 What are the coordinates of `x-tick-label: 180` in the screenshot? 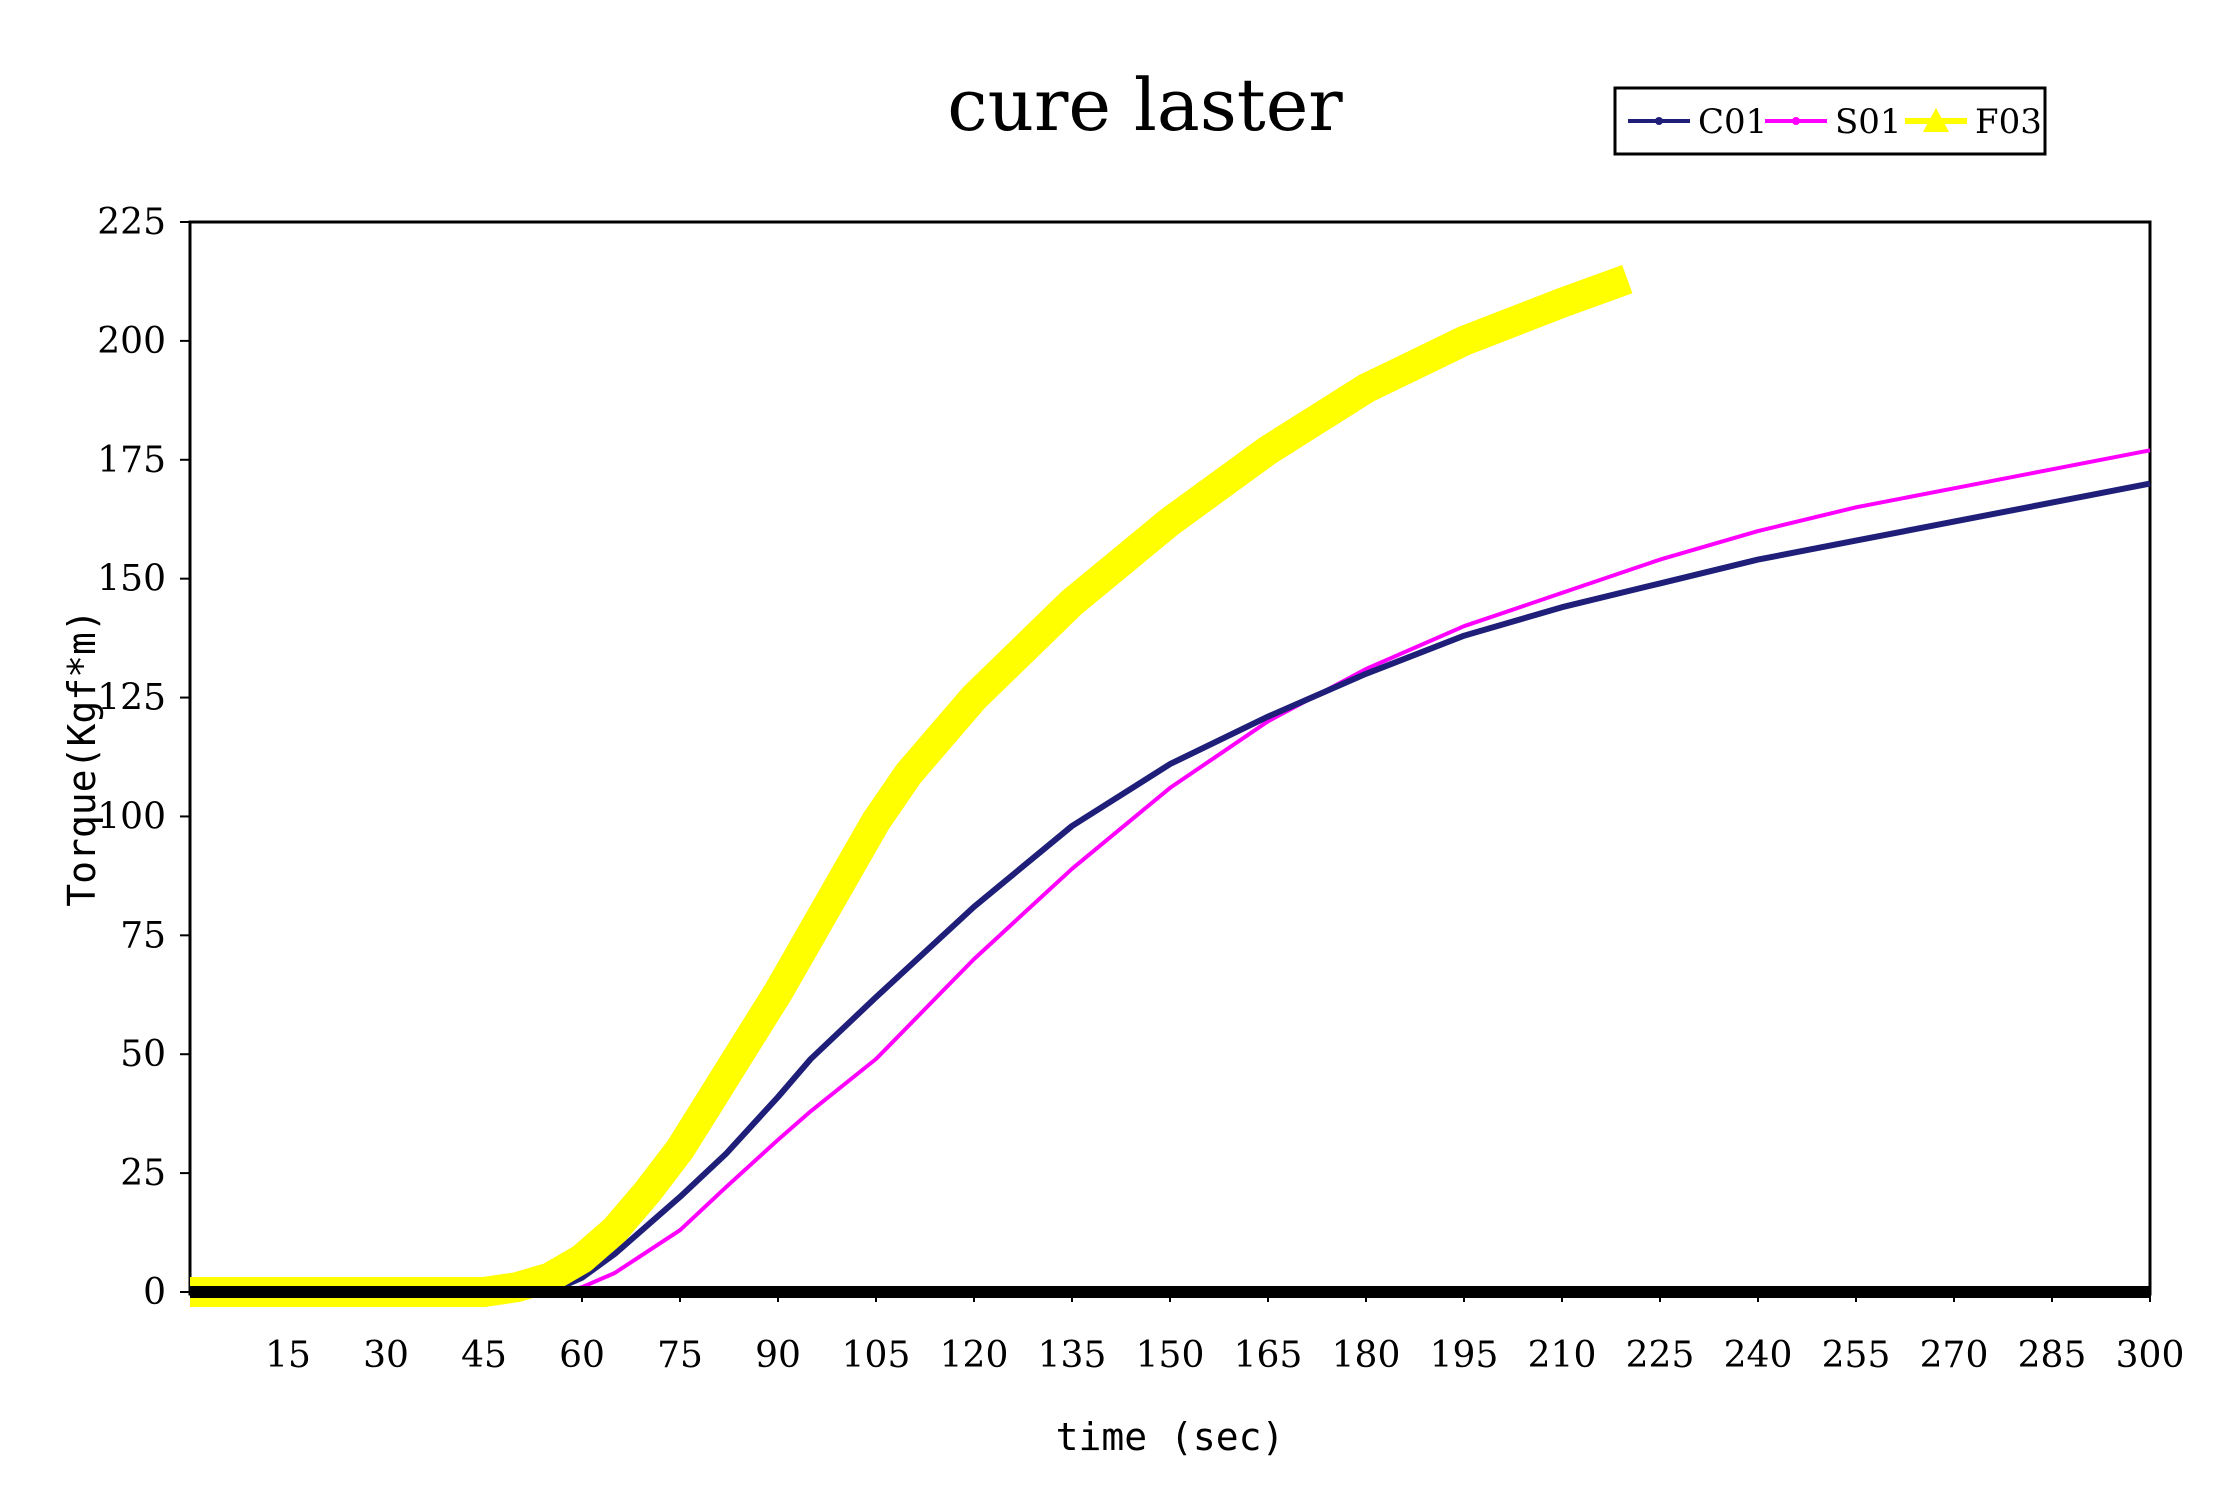 It's located at (1366, 1355).